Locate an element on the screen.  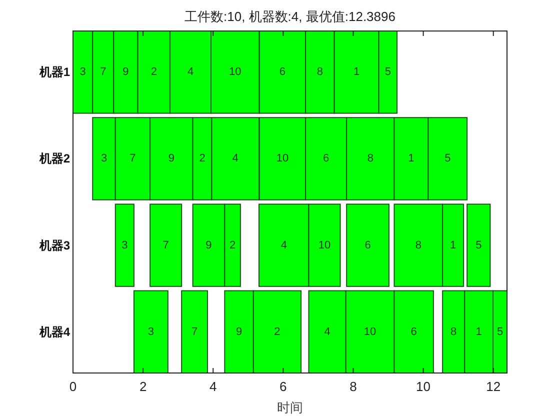
series-label: 1 is located at coordinates (453, 245).